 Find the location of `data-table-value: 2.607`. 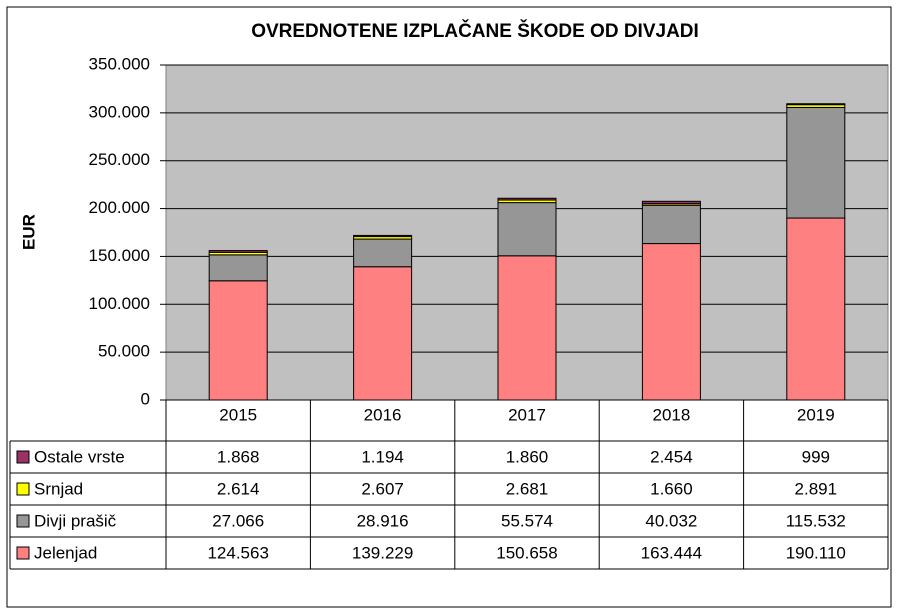

data-table-value: 2.607 is located at coordinates (382, 488).